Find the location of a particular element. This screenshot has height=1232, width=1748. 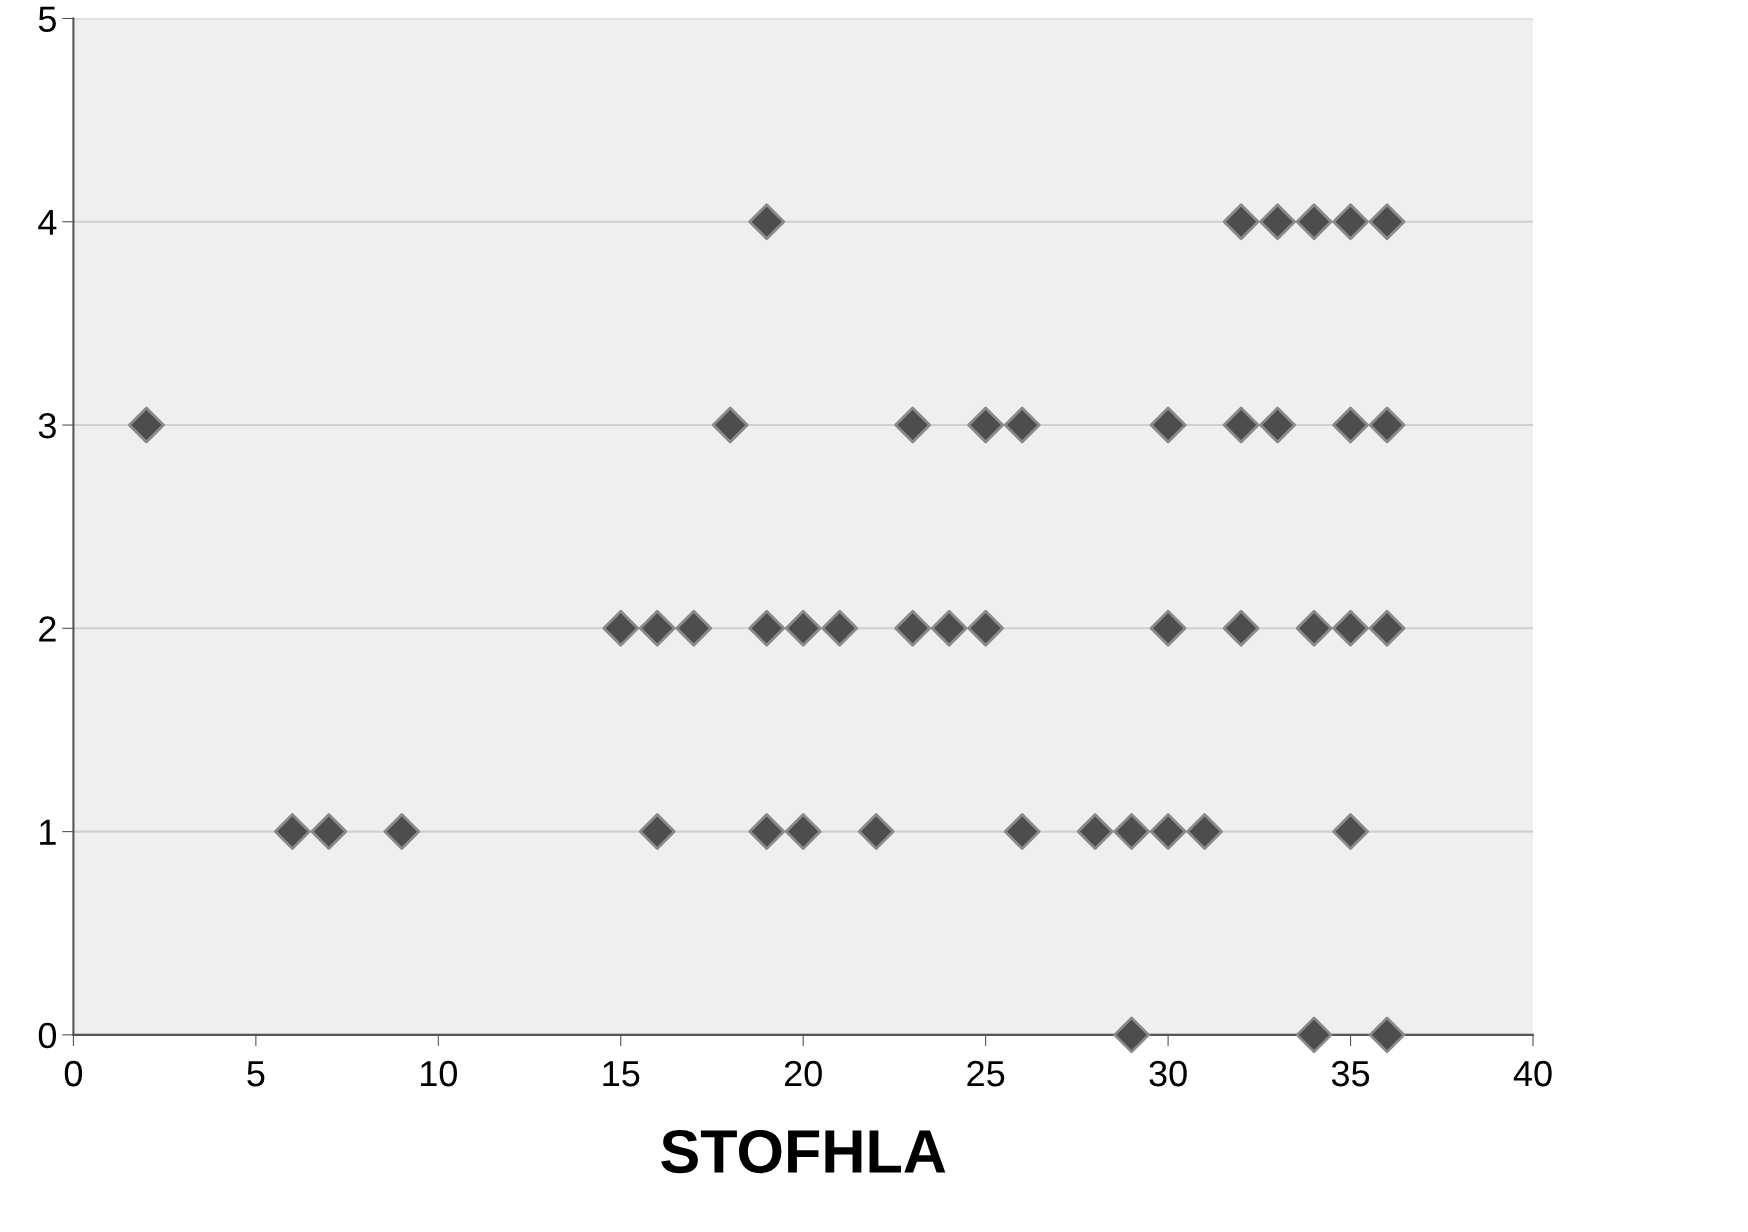

x-tick-label: 5 is located at coordinates (256, 1074).